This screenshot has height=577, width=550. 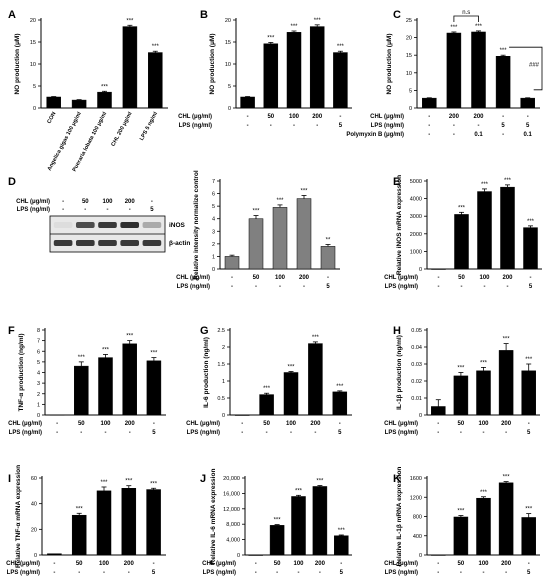 What do you see at coordinates (33, 21) in the screenshot?
I see `y-tick-label: 20` at bounding box center [33, 21].